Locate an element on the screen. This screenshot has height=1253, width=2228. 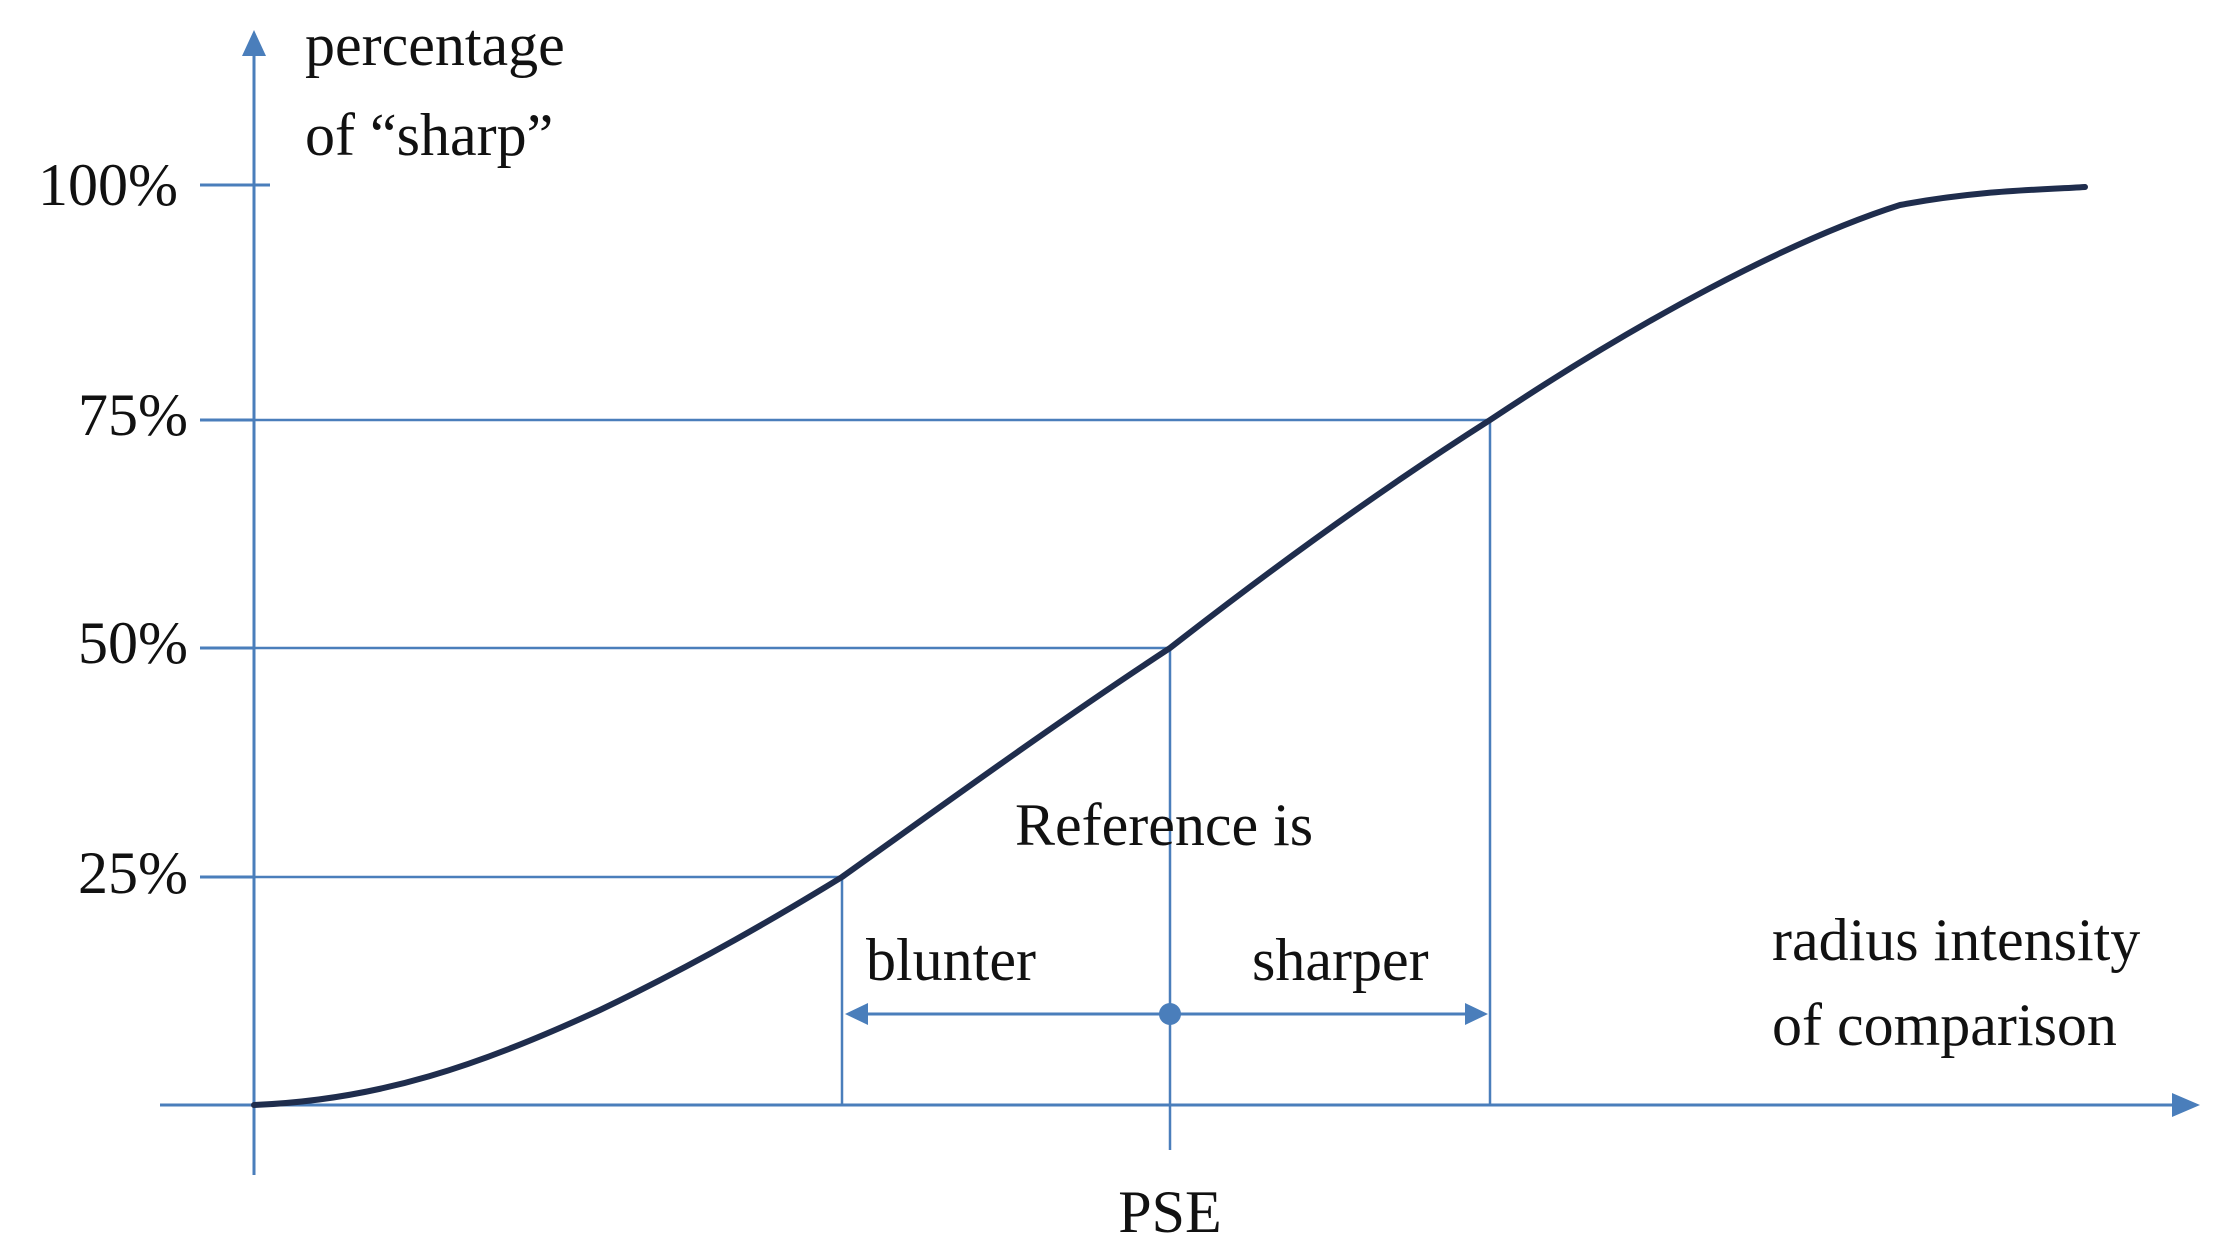
y-axis-arrowhead is located at coordinates (254, 43).